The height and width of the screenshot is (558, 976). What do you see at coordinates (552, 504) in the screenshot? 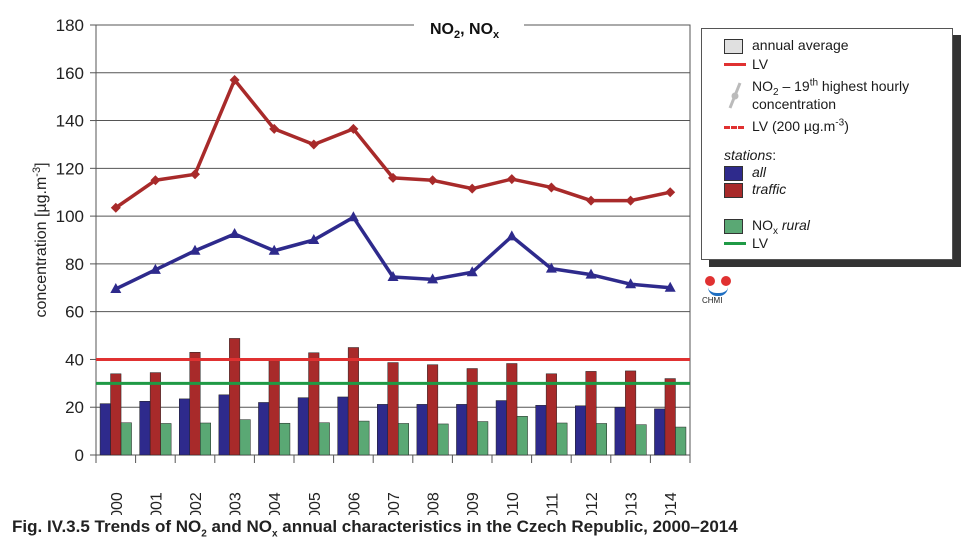
I see `x-tick-label: 2011` at bounding box center [552, 504].